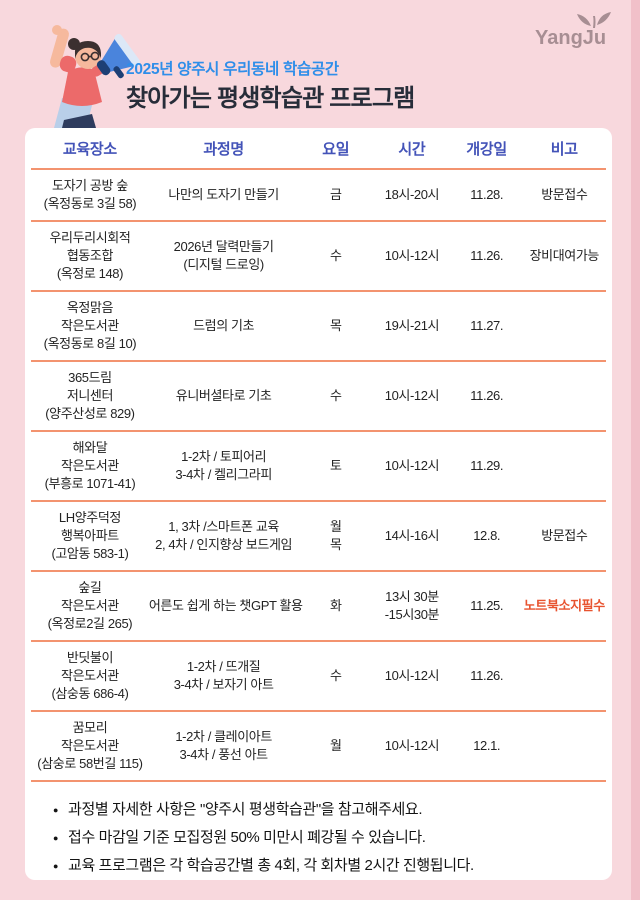 This screenshot has width=640, height=900. What do you see at coordinates (487, 465) in the screenshot?
I see `cell-start-date: 11.29.` at bounding box center [487, 465].